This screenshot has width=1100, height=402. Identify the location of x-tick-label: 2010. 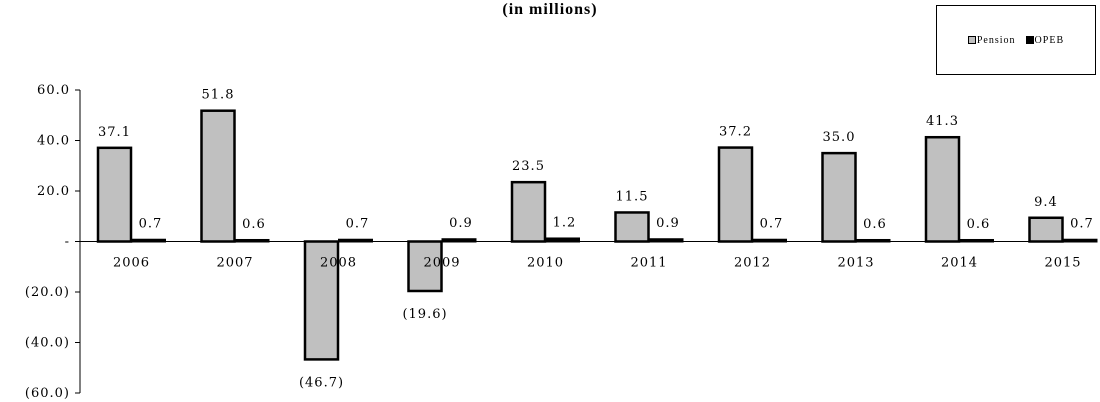
(545, 263).